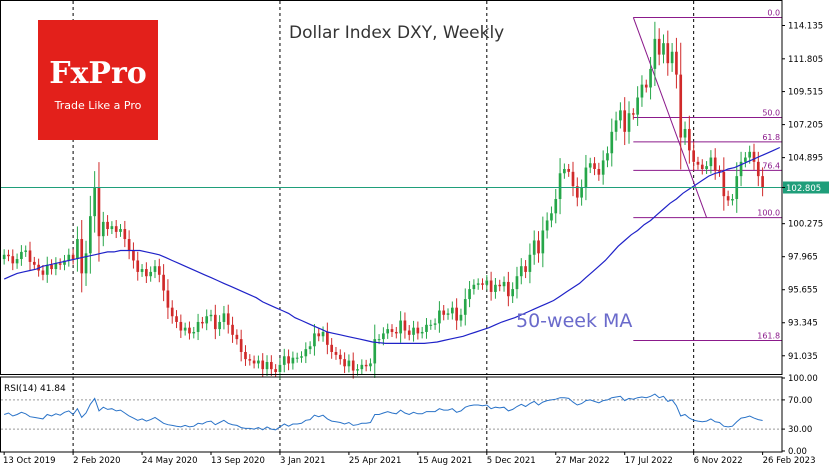 Image resolution: width=835 pixels, height=470 pixels. Describe the element at coordinates (169, 461) in the screenshot. I see `x-tick-label: 24 May 2020` at that location.